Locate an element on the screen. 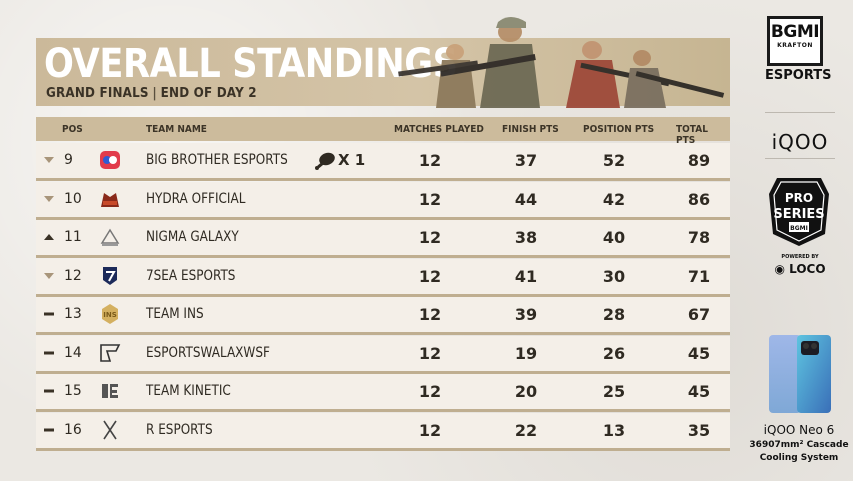 Image resolution: width=853 pixels, height=481 pixels. col-matches: MATCHES PLAYED is located at coordinates (439, 129).